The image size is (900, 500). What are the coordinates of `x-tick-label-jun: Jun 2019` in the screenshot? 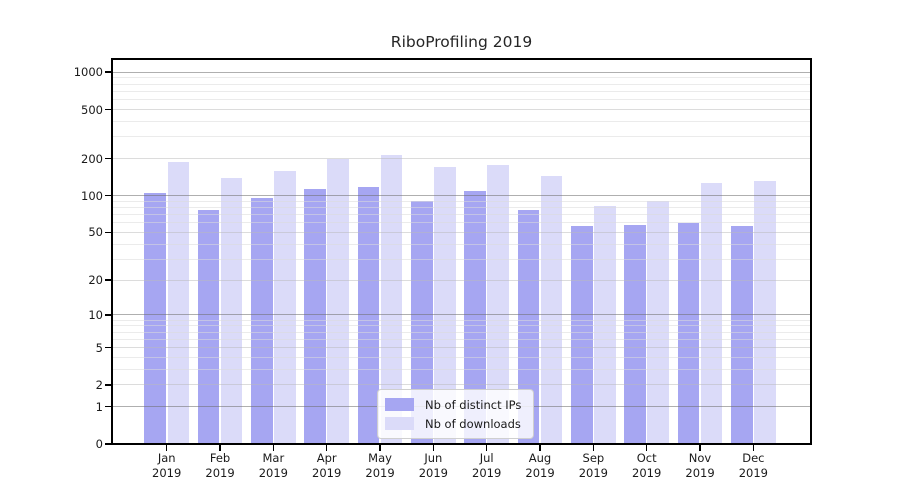 It's located at (433, 465).